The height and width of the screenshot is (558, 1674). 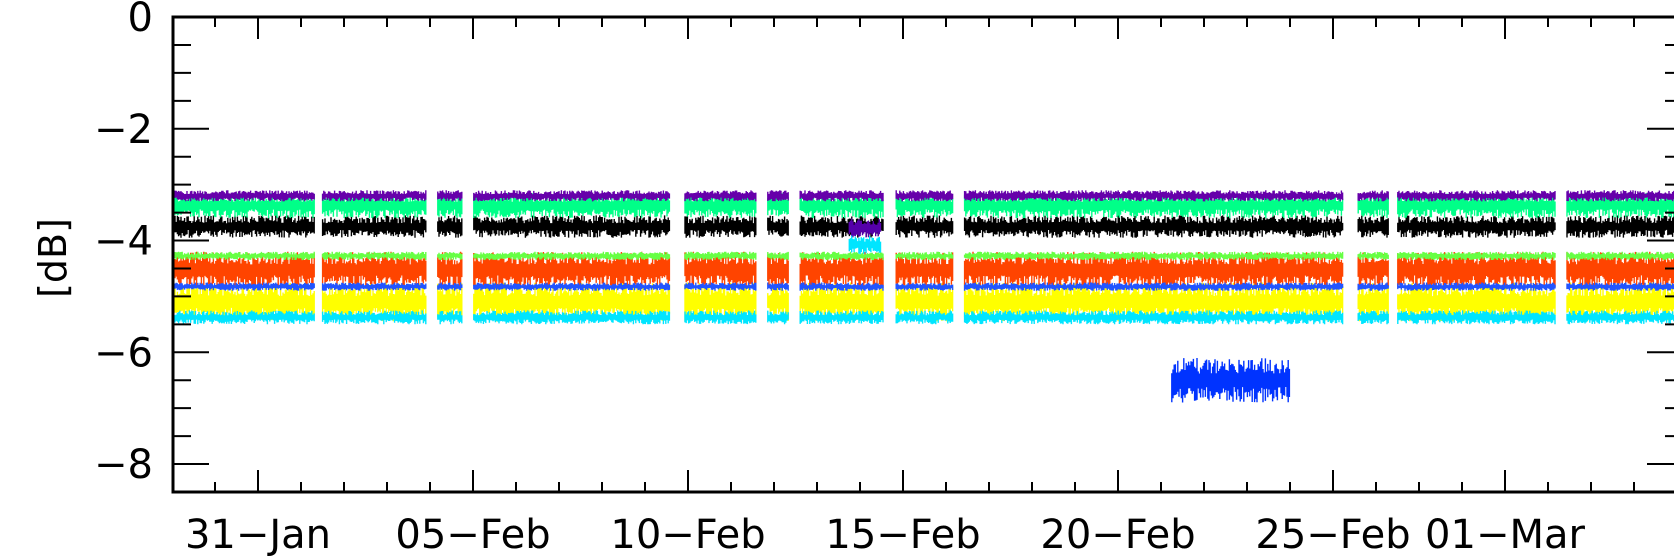 I want to click on y-tick-label: −4, so click(x=123, y=242).